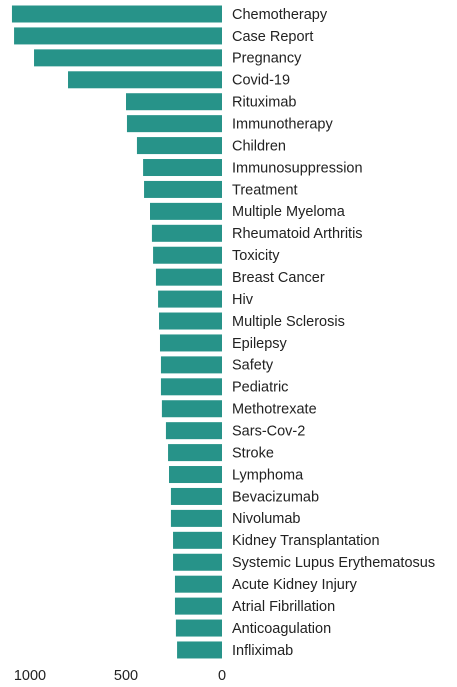 This screenshot has width=457, height=687. Describe the element at coordinates (264, 103) in the screenshot. I see `category-label: Rituximab` at that location.